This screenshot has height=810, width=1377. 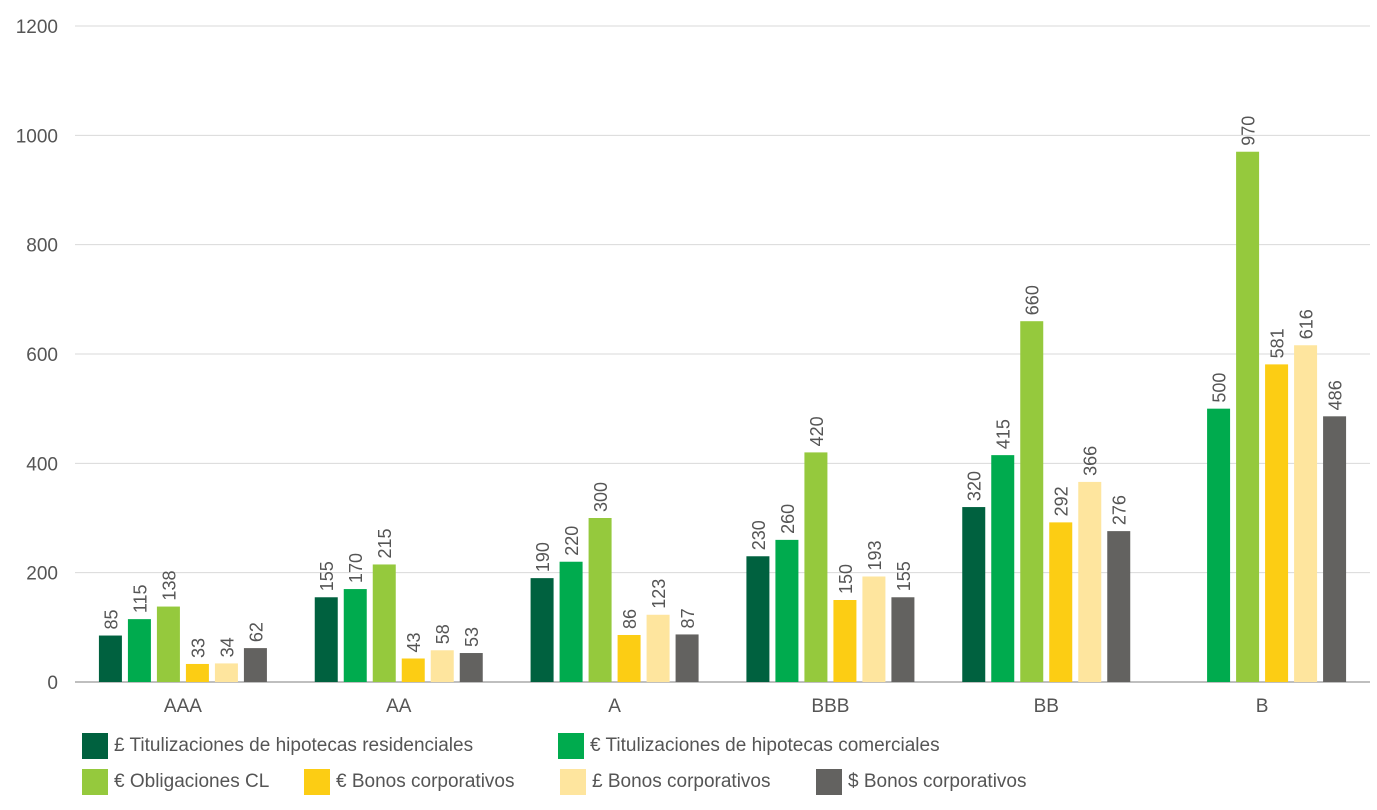 I want to click on data-label: 420, so click(x=817, y=431).